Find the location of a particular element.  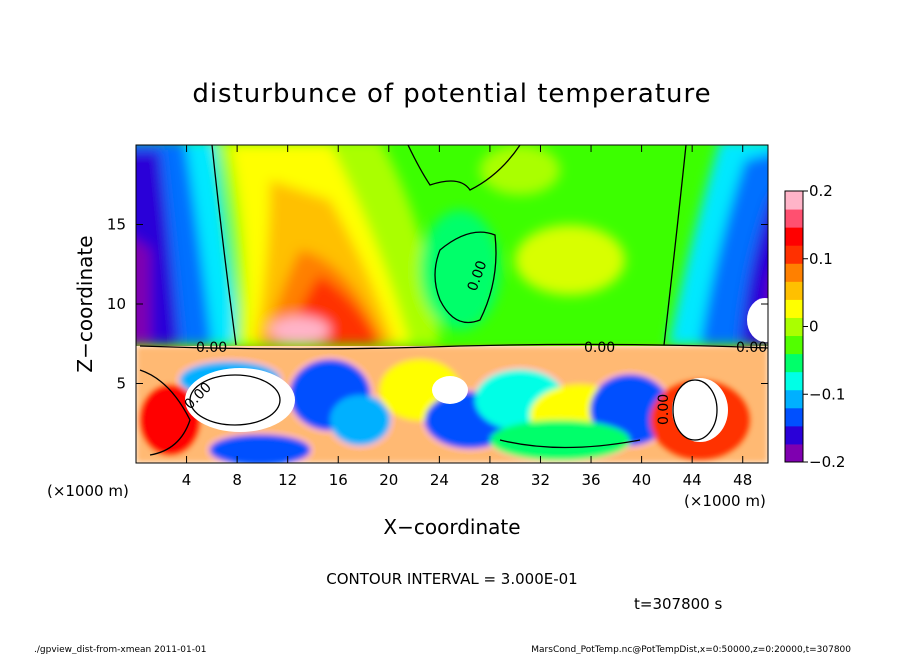

colorbar-tick-label: 0 is located at coordinates (814, 327).